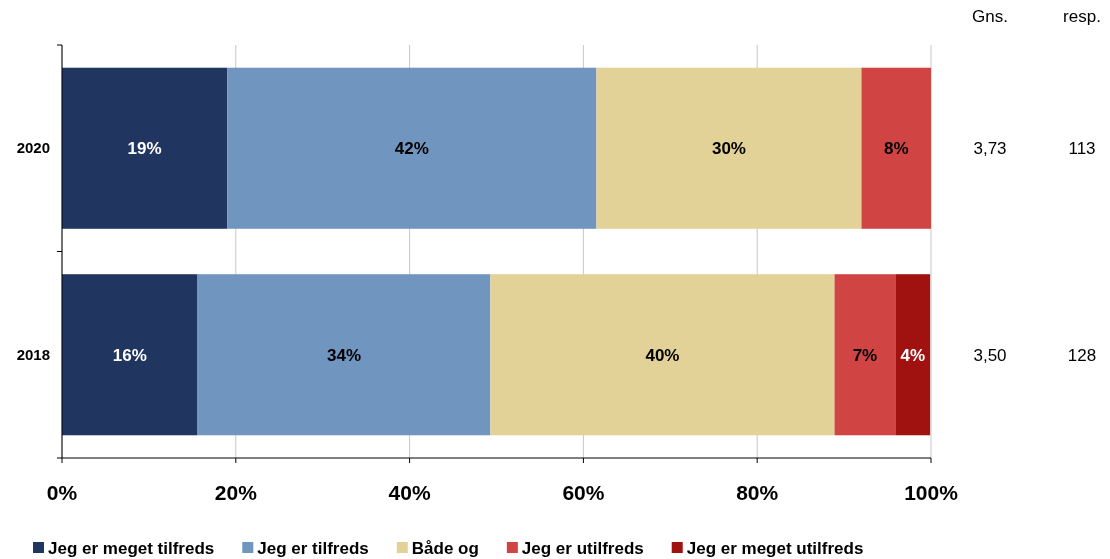 This screenshot has height=559, width=1110. I want to click on text: 128, so click(1082, 355).